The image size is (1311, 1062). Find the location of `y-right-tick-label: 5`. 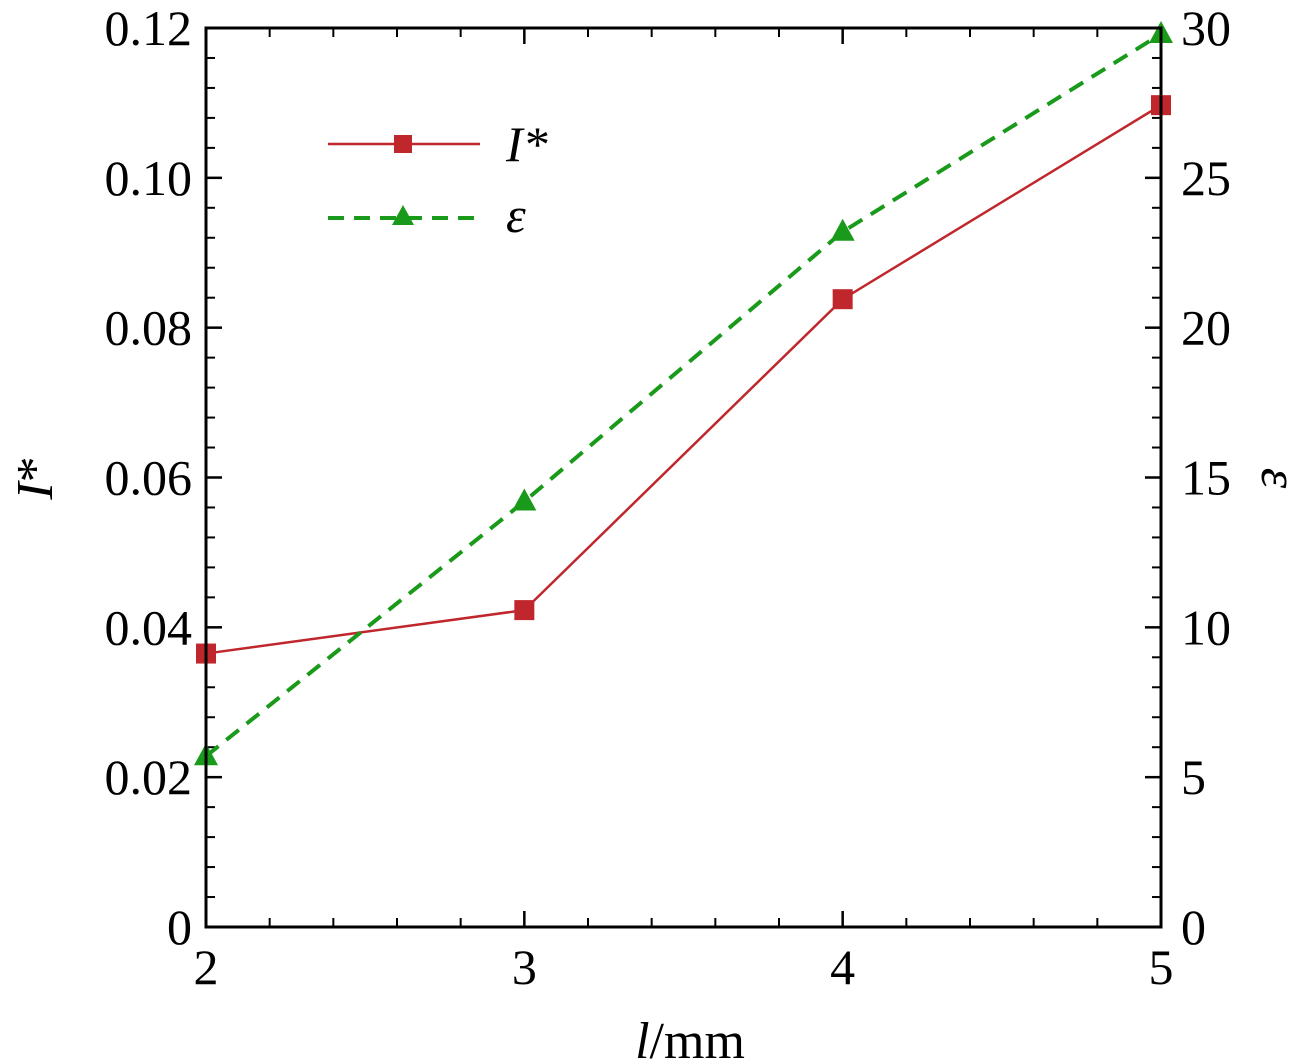

y-right-tick-label: 5 is located at coordinates (1193, 777).